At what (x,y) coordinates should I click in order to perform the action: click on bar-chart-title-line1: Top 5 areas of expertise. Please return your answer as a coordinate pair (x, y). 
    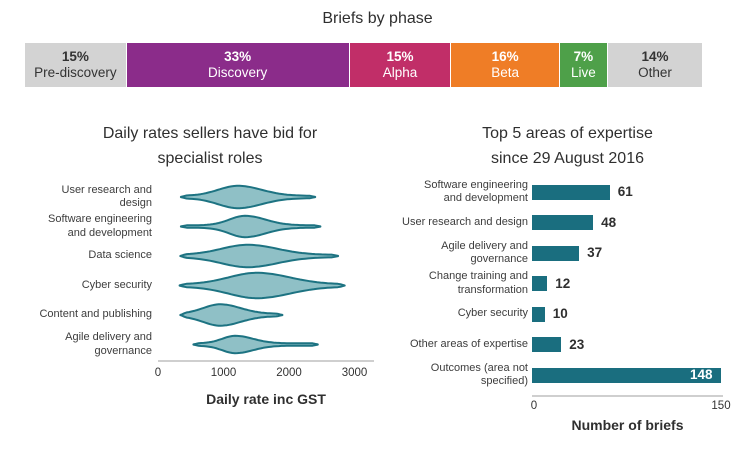
    Looking at the image, I should click on (567, 133).